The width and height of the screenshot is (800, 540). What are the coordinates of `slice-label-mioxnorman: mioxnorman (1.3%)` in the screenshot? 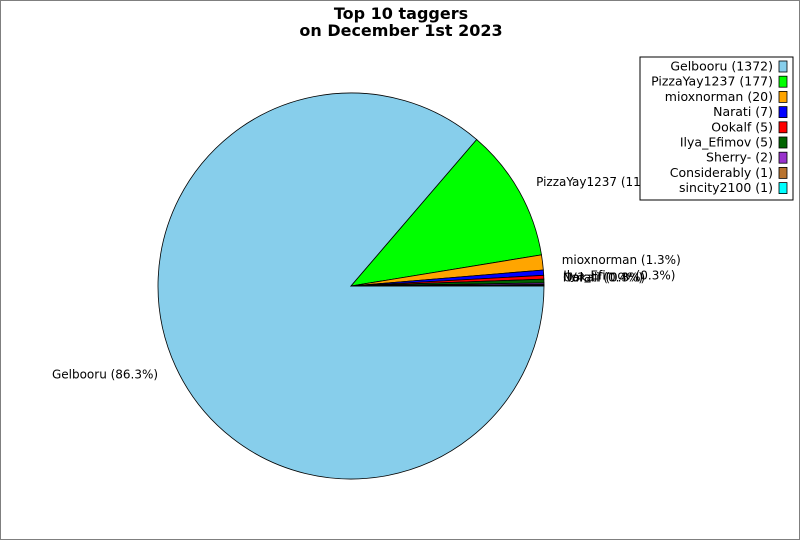 It's located at (621, 260).